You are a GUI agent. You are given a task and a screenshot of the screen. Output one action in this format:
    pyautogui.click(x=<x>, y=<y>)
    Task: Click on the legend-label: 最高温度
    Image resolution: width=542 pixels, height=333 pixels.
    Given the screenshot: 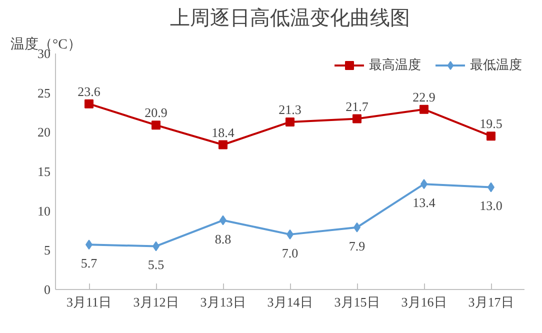 What is the action you would take?
    pyautogui.click(x=395, y=65)
    